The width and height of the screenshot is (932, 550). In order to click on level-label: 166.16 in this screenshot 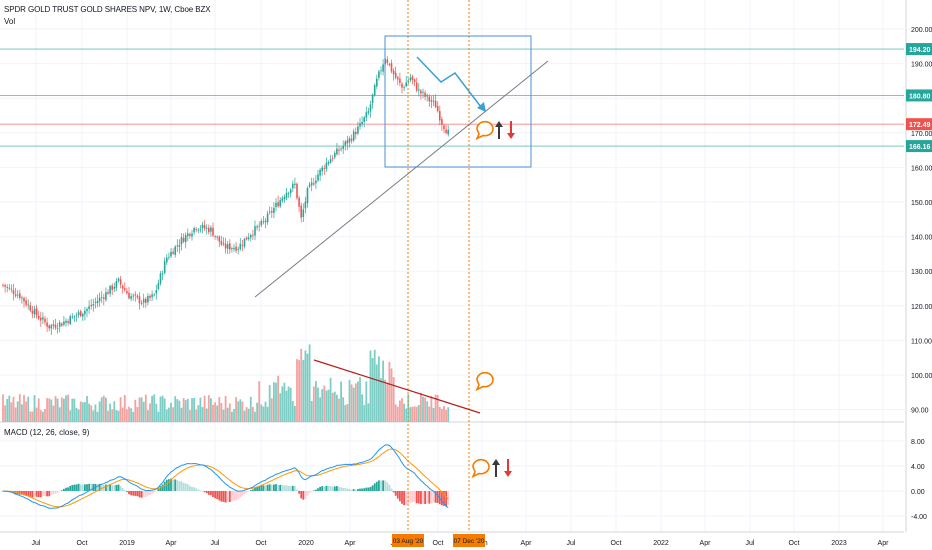, I will do `click(920, 147)`.